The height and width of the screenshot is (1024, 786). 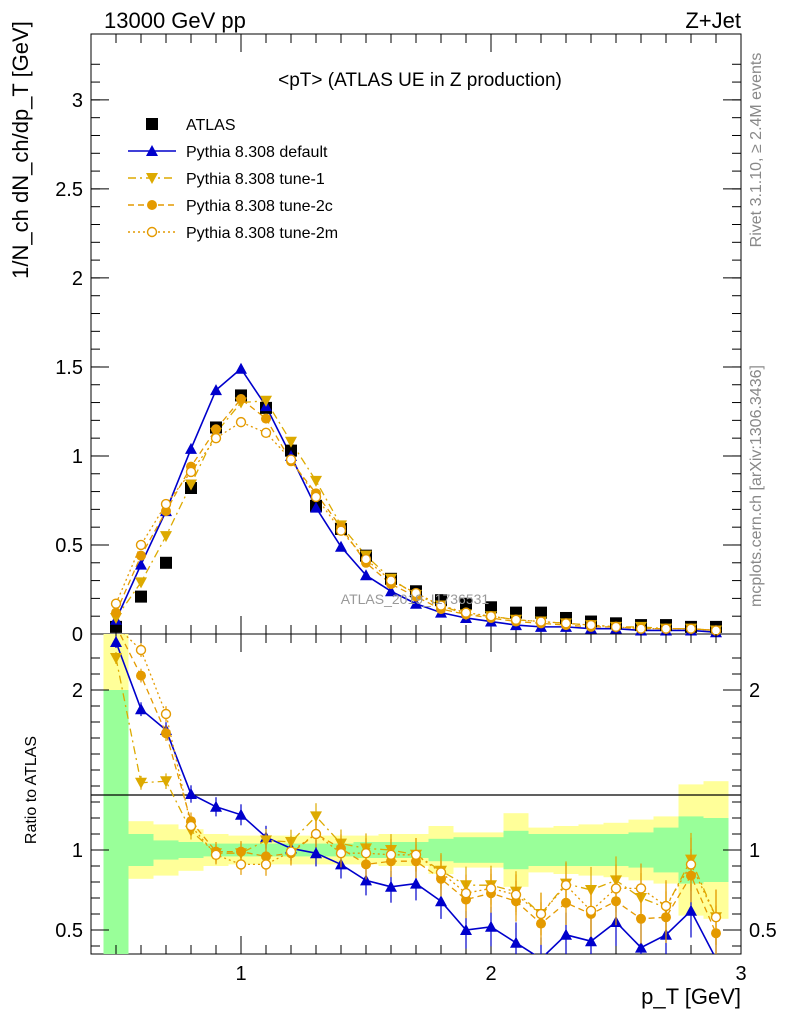 What do you see at coordinates (754, 691) in the screenshot?
I see `ratio-y-tick-label-right: 2` at bounding box center [754, 691].